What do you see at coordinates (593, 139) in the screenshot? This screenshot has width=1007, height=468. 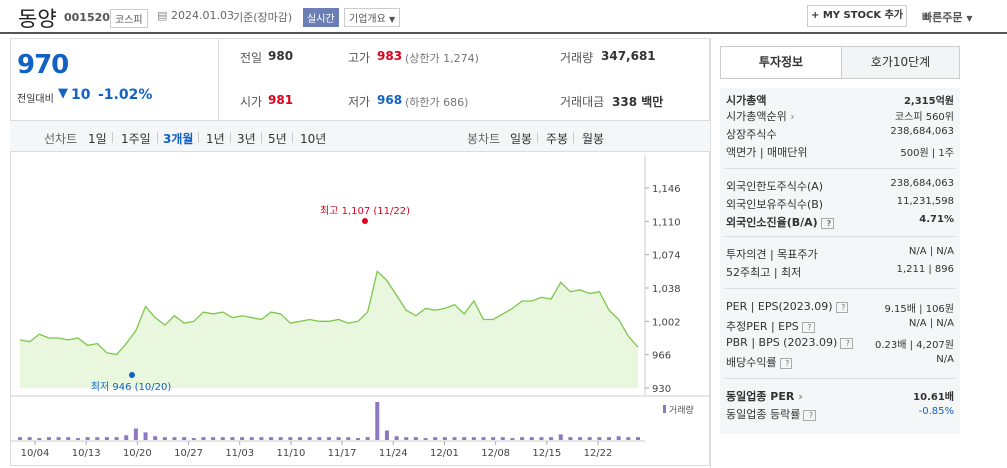 I see `tab-monthly: 월봉` at bounding box center [593, 139].